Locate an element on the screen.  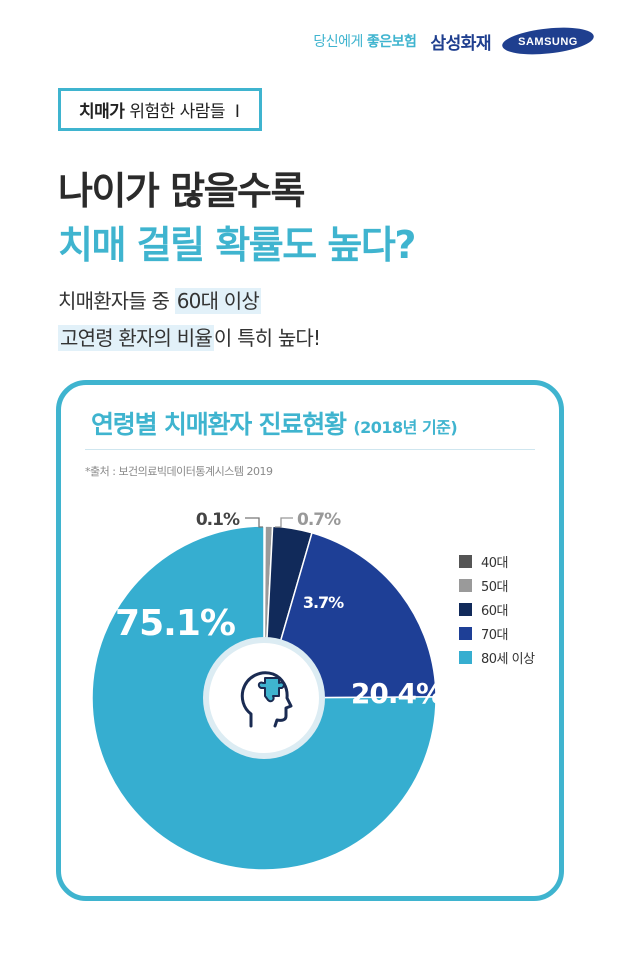
chart-title: 연령별 치매환자 진료현황 (2018년 기준) is located at coordinates (274, 424).